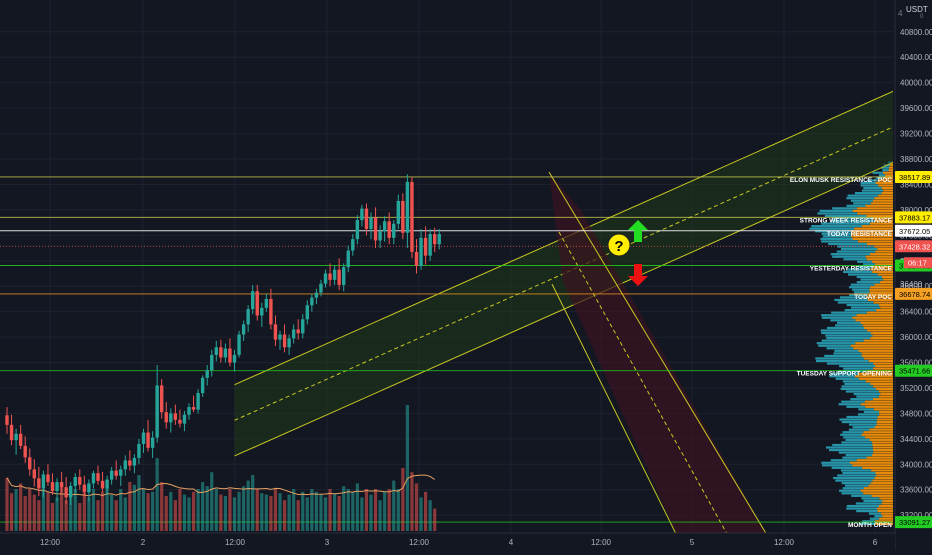 This screenshot has width=932, height=555. I want to click on x-tick-label: 12:00, so click(235, 542).